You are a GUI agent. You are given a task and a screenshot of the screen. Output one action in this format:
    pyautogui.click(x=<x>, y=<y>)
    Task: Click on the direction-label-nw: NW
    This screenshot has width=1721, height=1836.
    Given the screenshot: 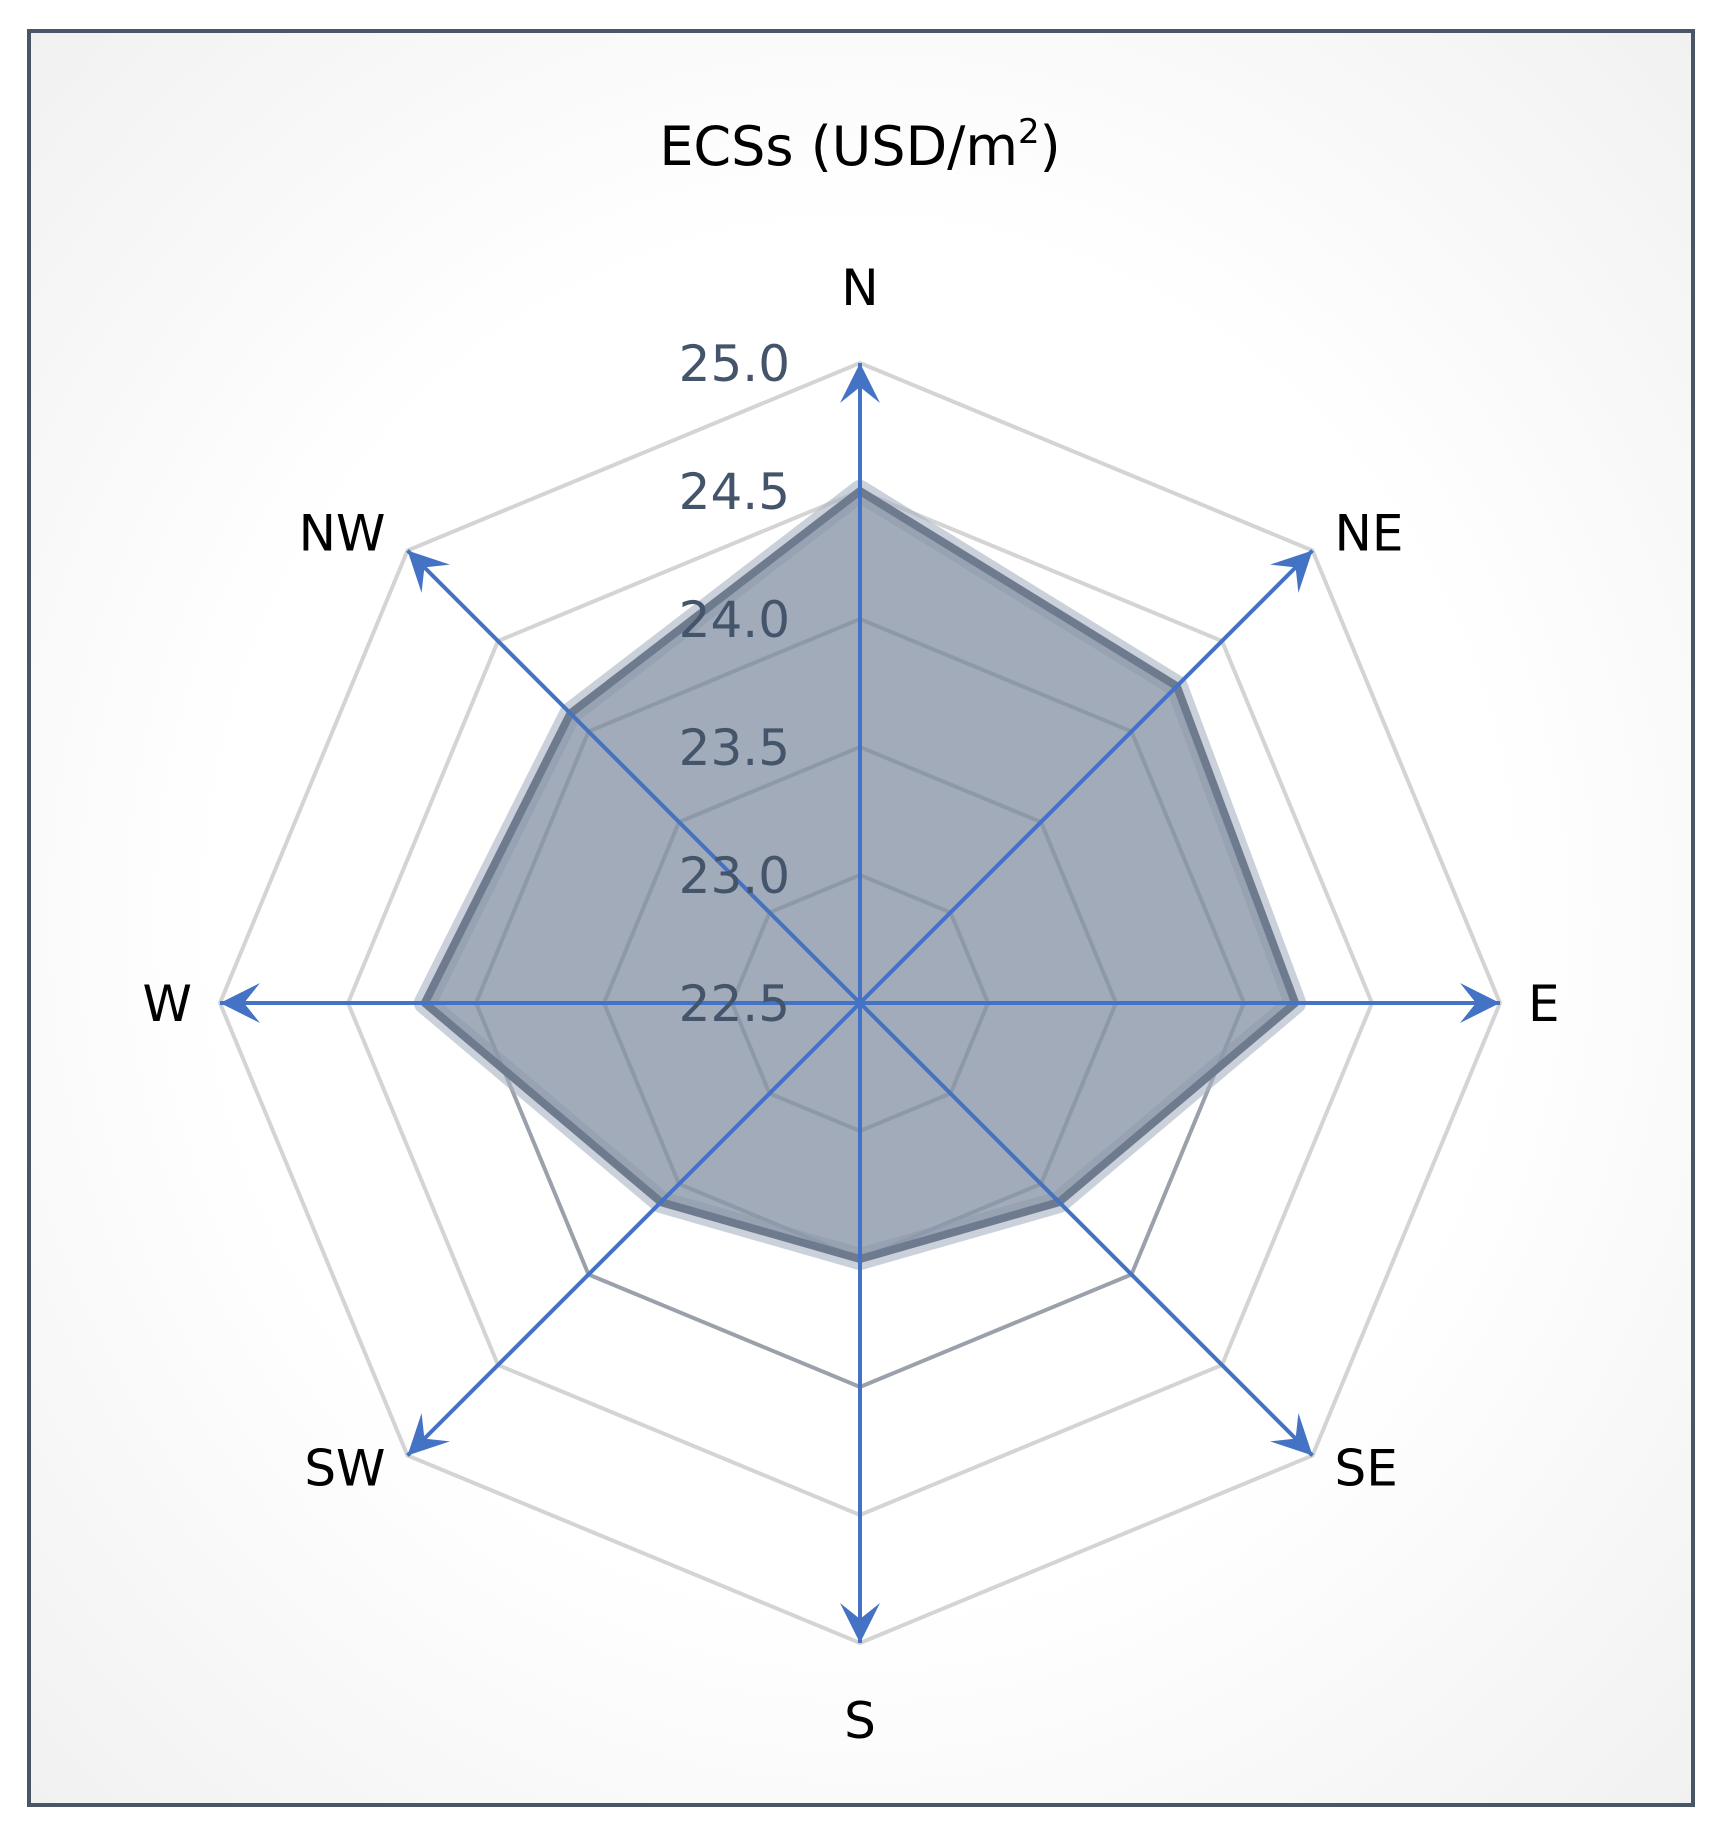 What is the action you would take?
    pyautogui.click(x=342, y=534)
    